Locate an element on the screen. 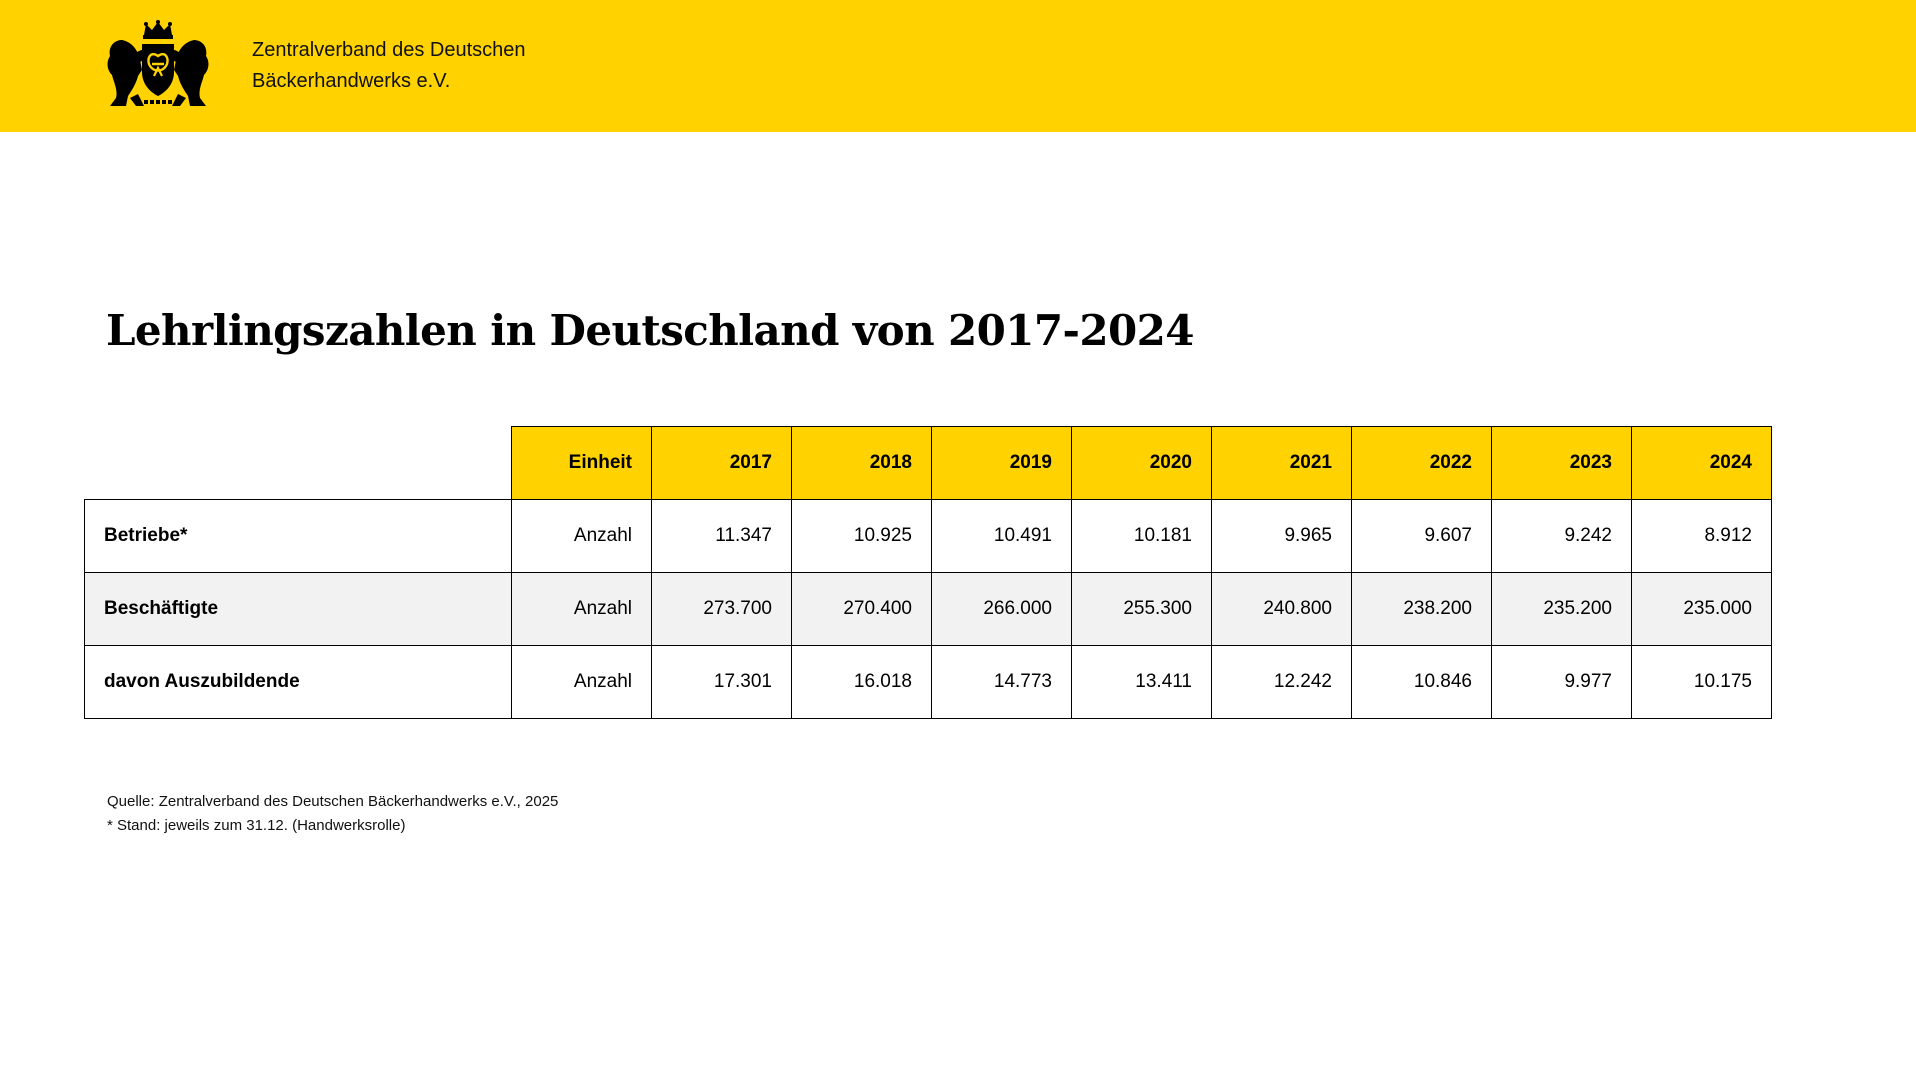  value-cell: 9.965 is located at coordinates (1281, 536).